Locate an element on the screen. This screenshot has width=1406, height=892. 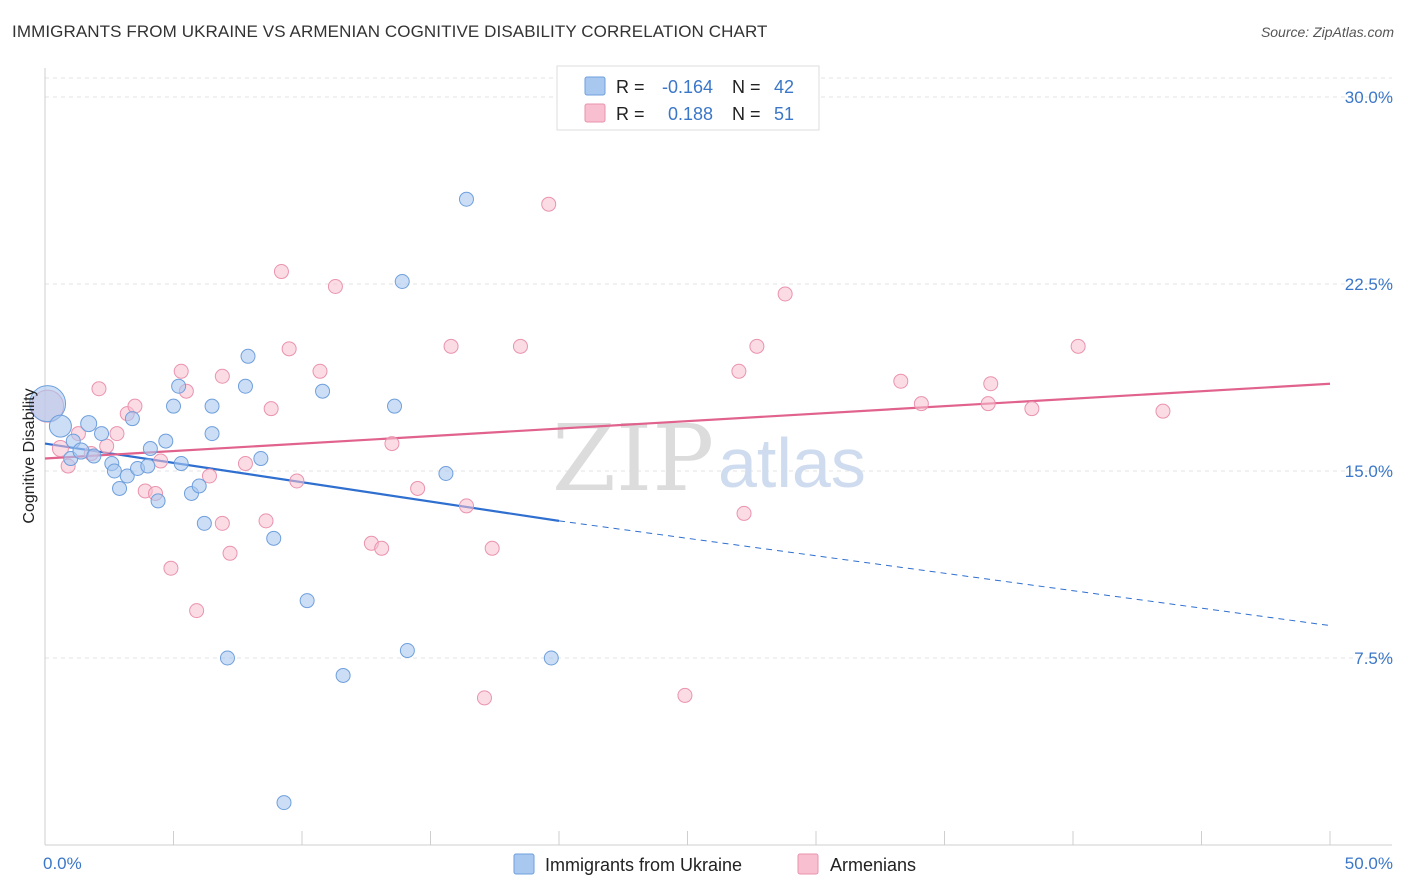
series-legend: Immigrants from Ukraine Armenians is located at coordinates (714, 864).